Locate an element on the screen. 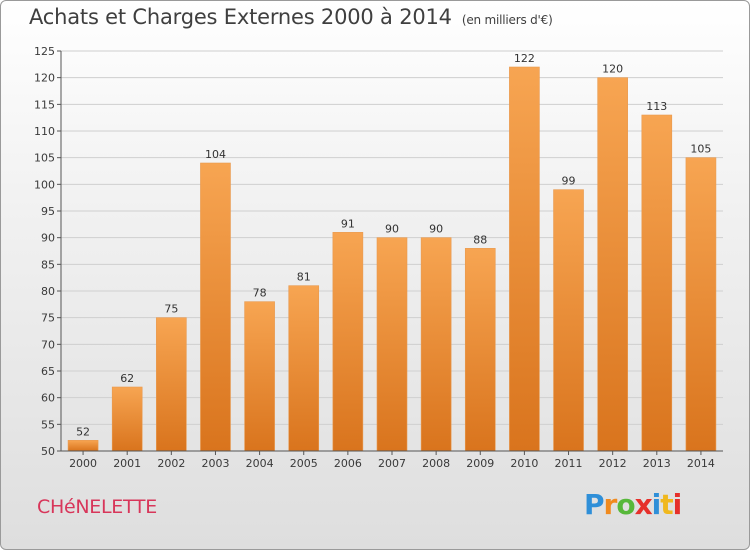  value-label: 99 is located at coordinates (569, 181).